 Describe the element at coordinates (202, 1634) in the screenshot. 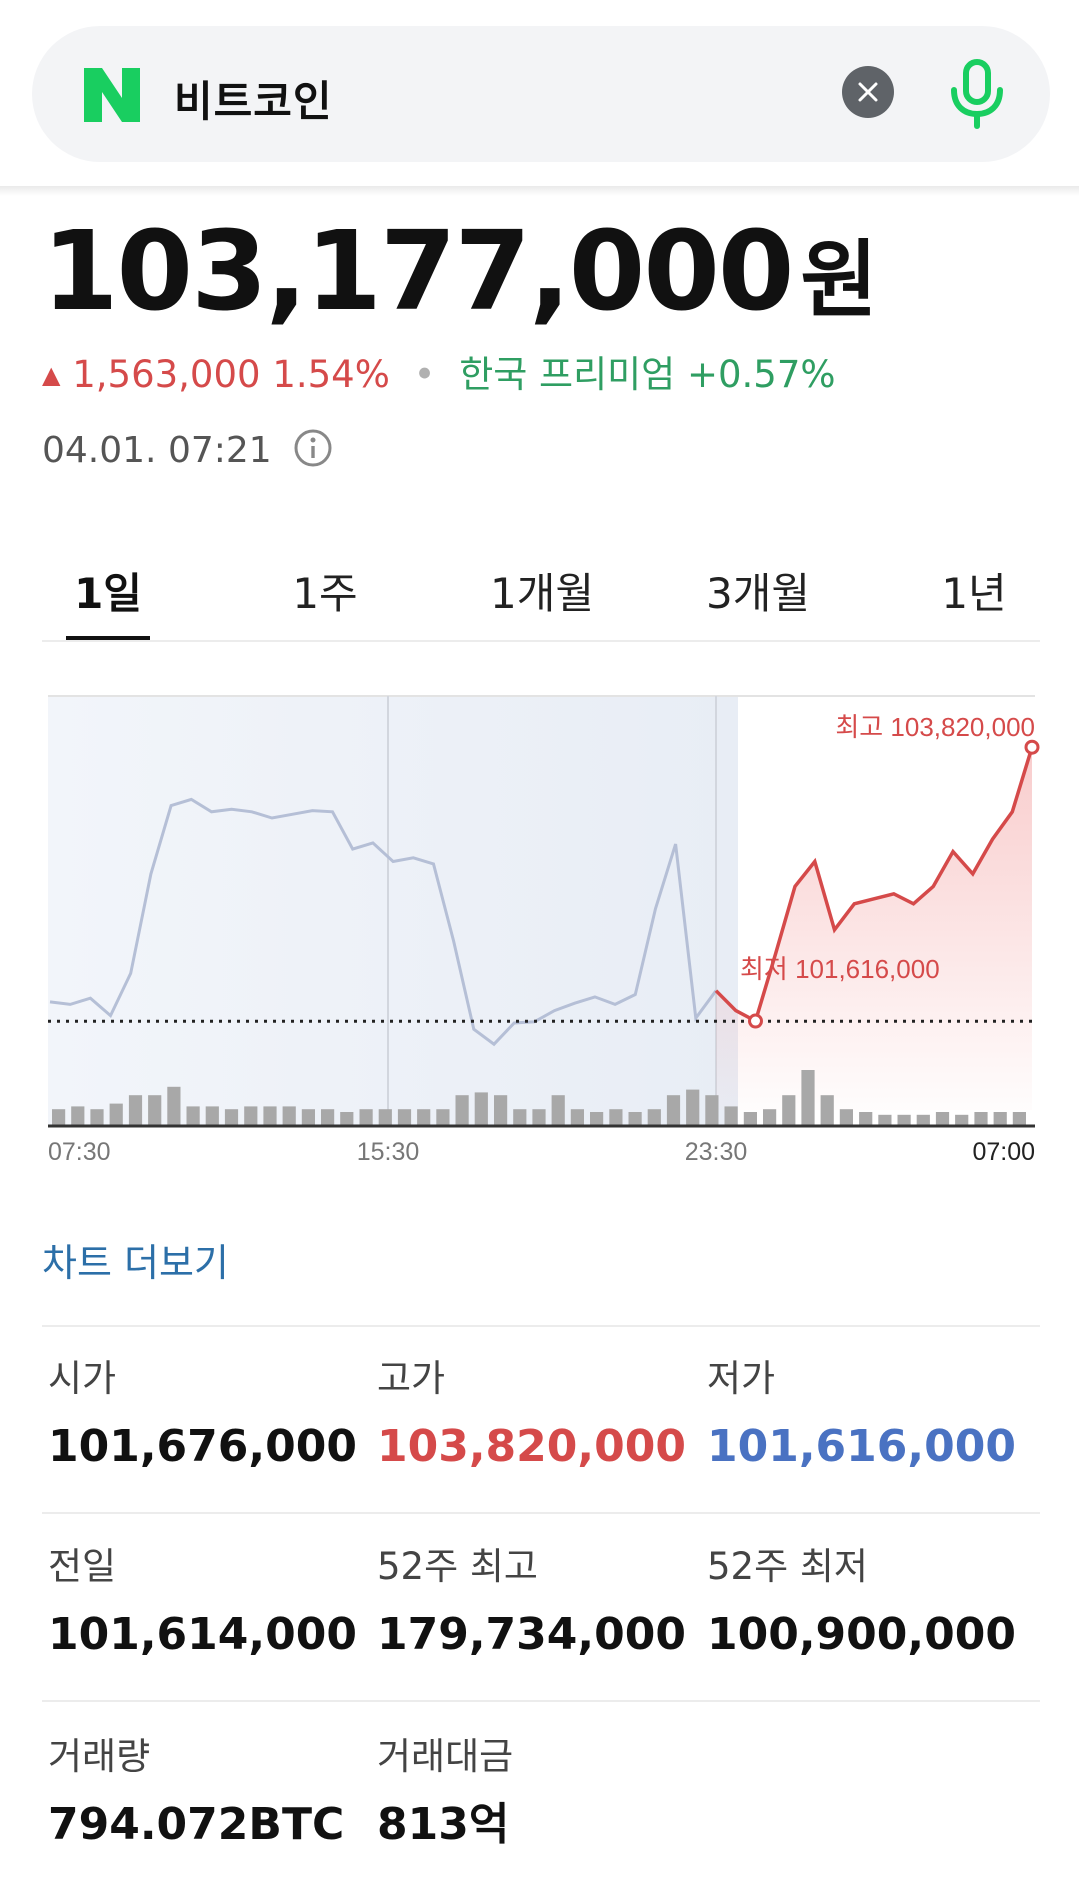

I see `stat-value: 101,614,000` at that location.